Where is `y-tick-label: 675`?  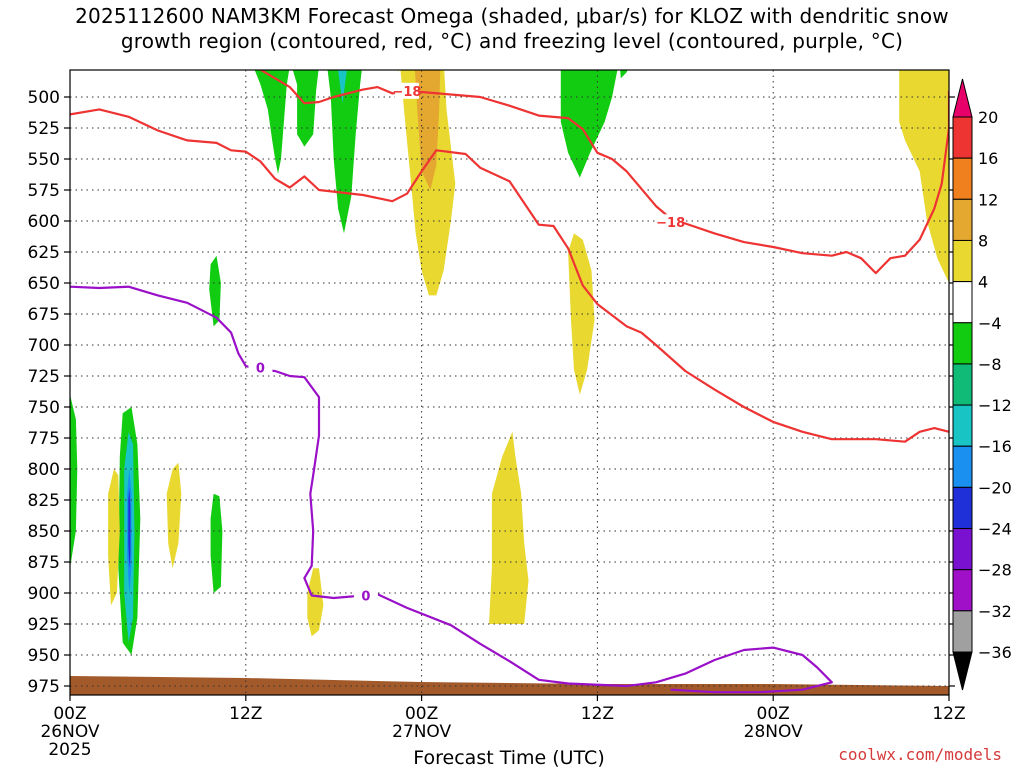
y-tick-label: 675 is located at coordinates (44, 315).